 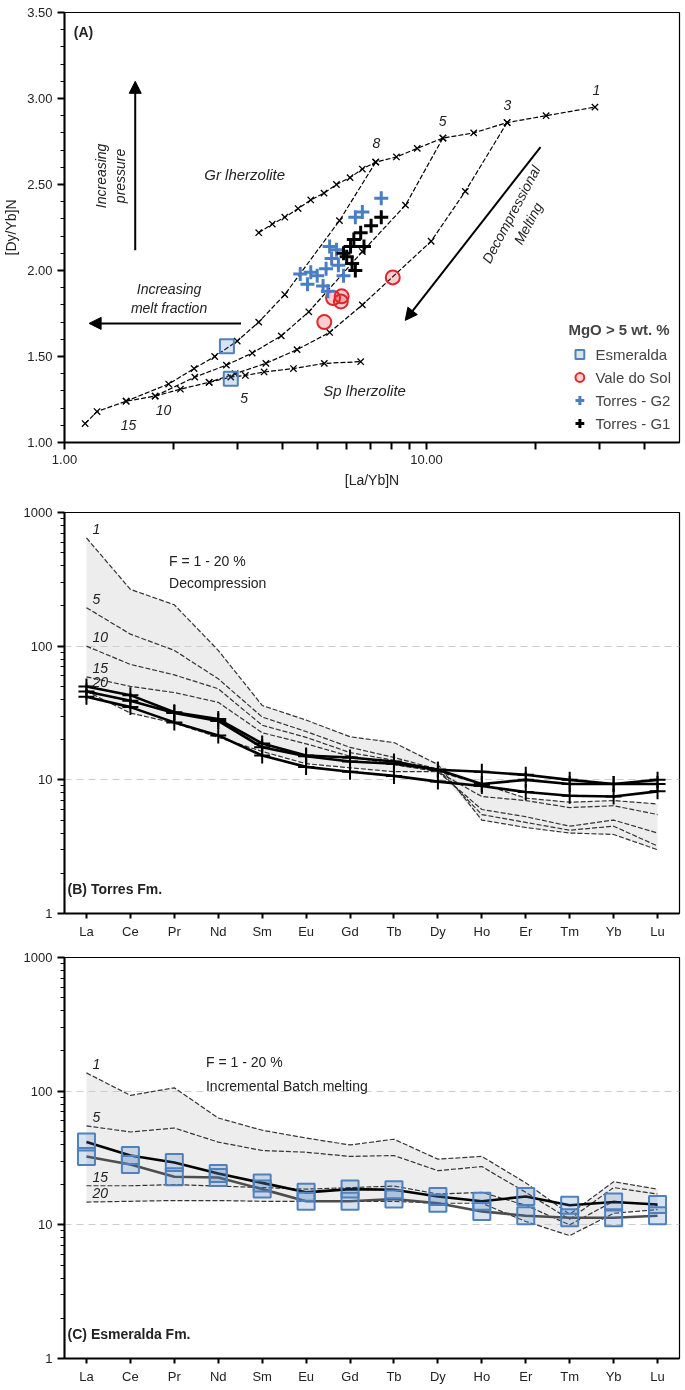 I want to click on x-tick-label: 10.00, so click(x=426, y=459).